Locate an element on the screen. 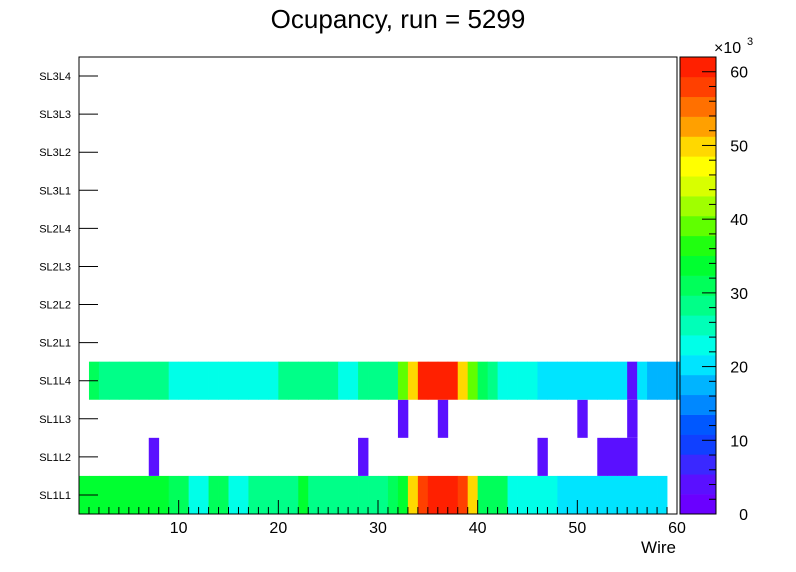 Image resolution: width=796 pixels, height=572 pixels. y-tick-label: SL2L2 is located at coordinates (55, 306).